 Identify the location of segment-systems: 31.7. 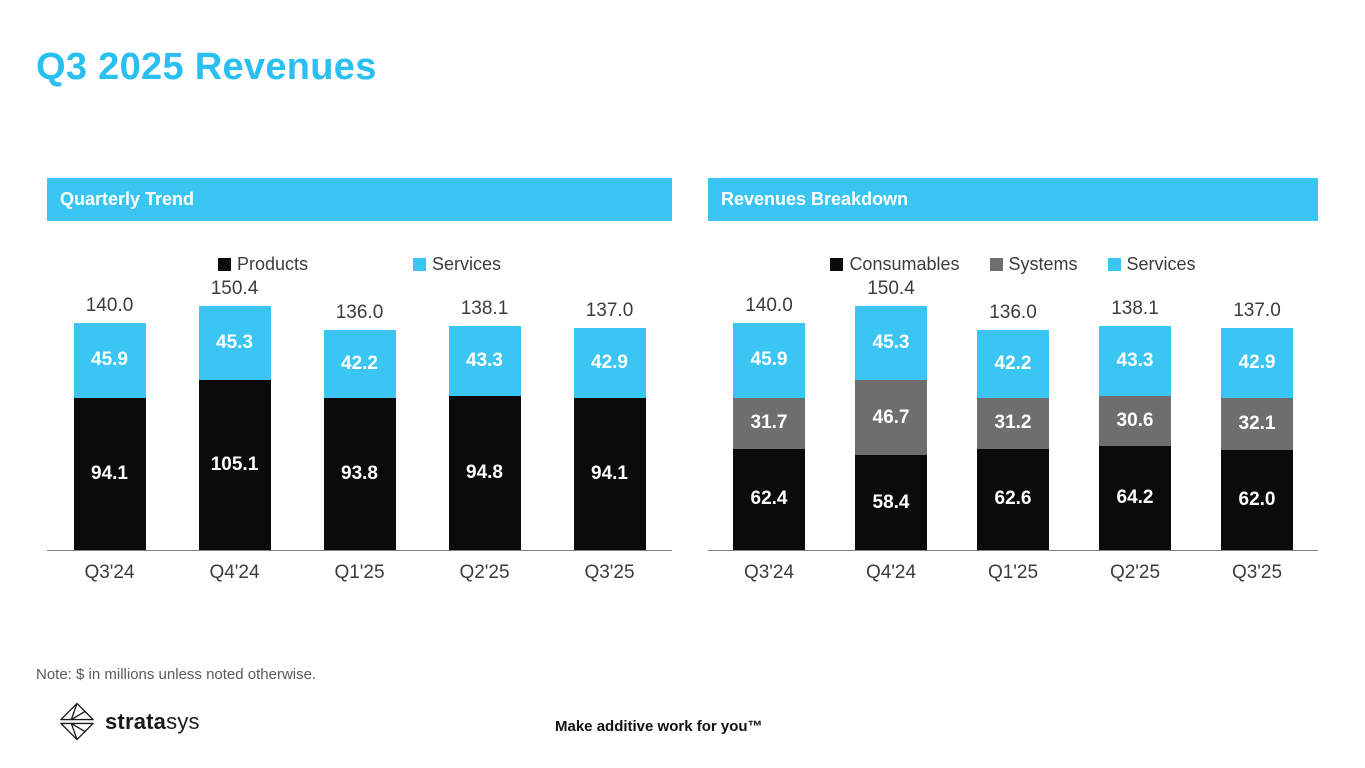
(769, 423).